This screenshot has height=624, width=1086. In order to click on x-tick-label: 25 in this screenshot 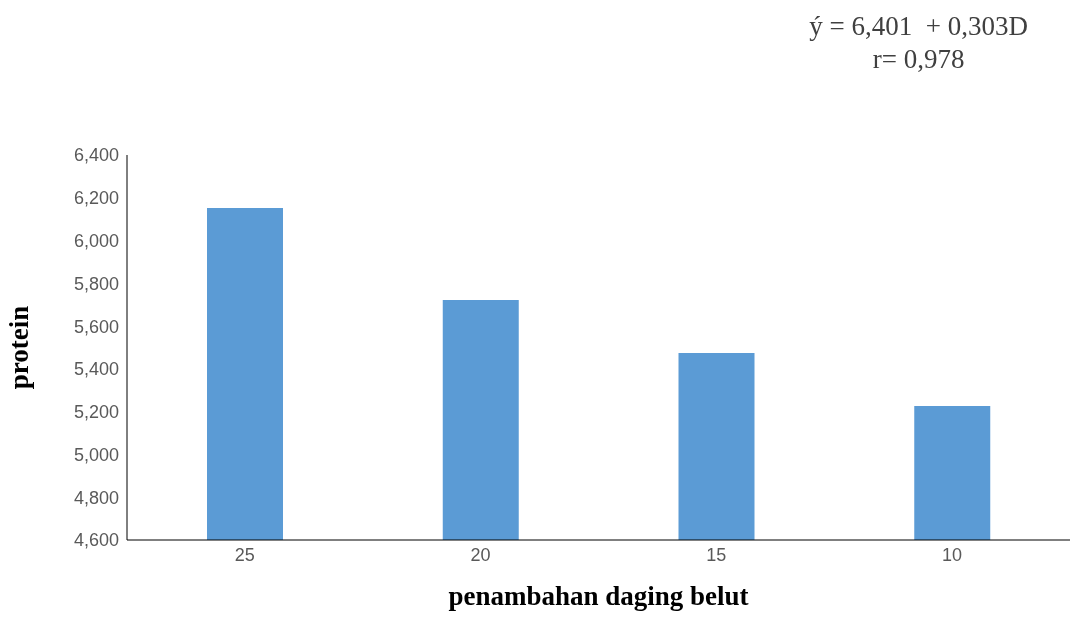, I will do `click(244, 554)`.